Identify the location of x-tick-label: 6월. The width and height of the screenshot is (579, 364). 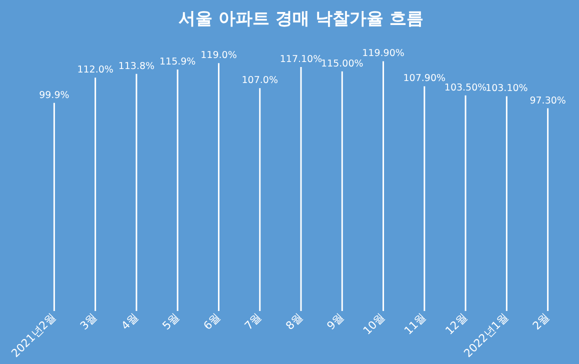
(212, 321).